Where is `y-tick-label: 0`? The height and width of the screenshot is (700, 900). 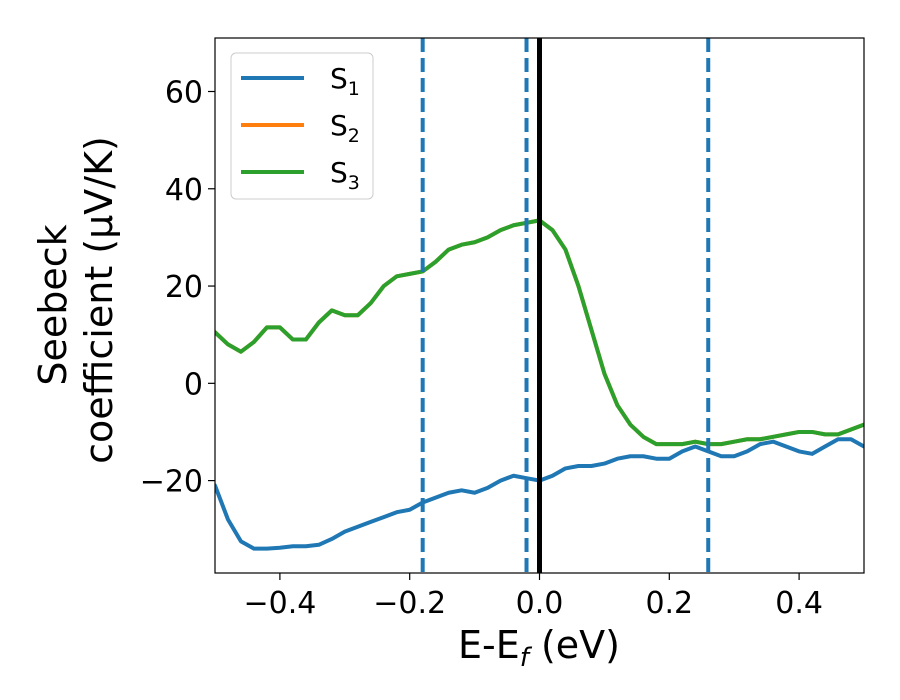 y-tick-label: 0 is located at coordinates (193, 384).